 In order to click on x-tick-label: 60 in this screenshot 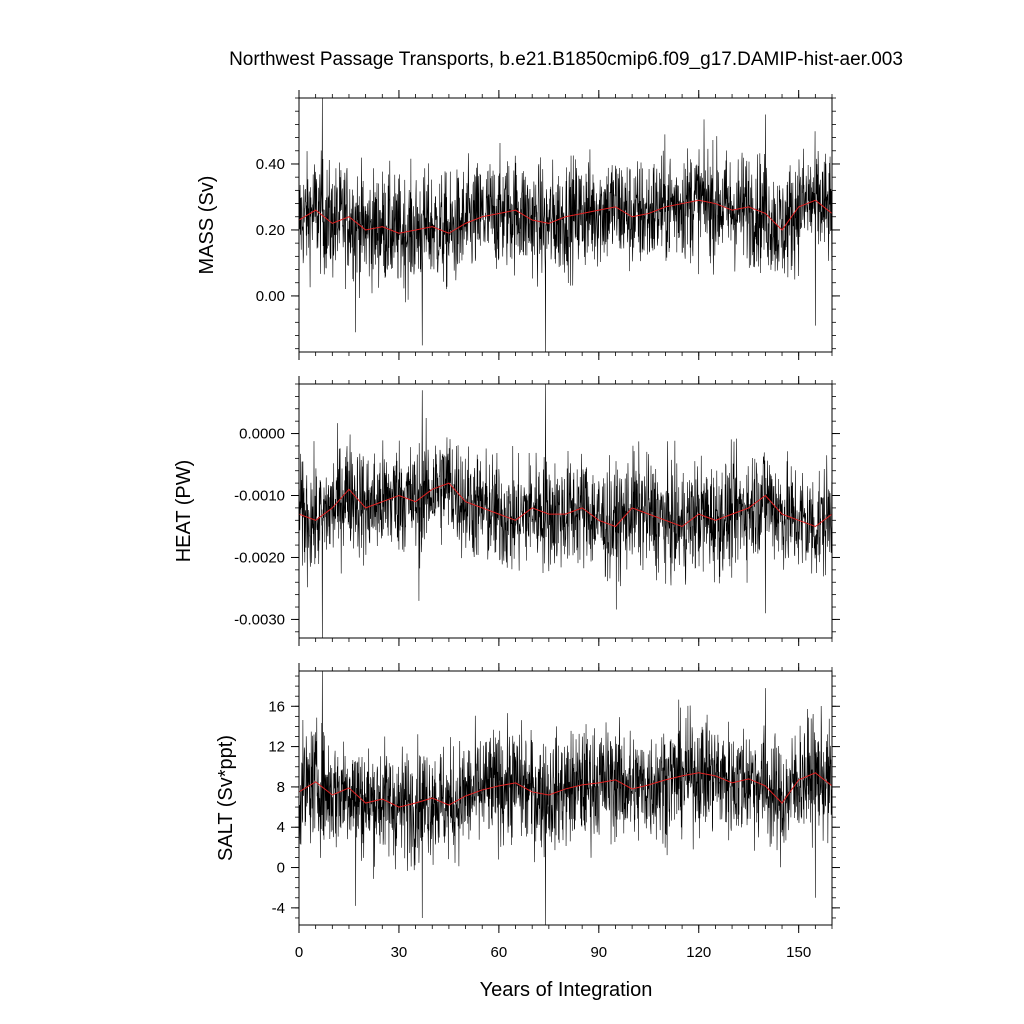, I will do `click(499, 952)`.